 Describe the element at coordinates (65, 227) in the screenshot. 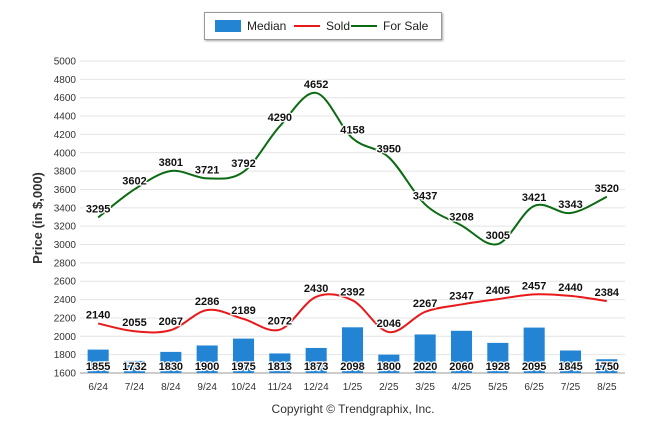

I see `y-tick-label: 3200` at that location.